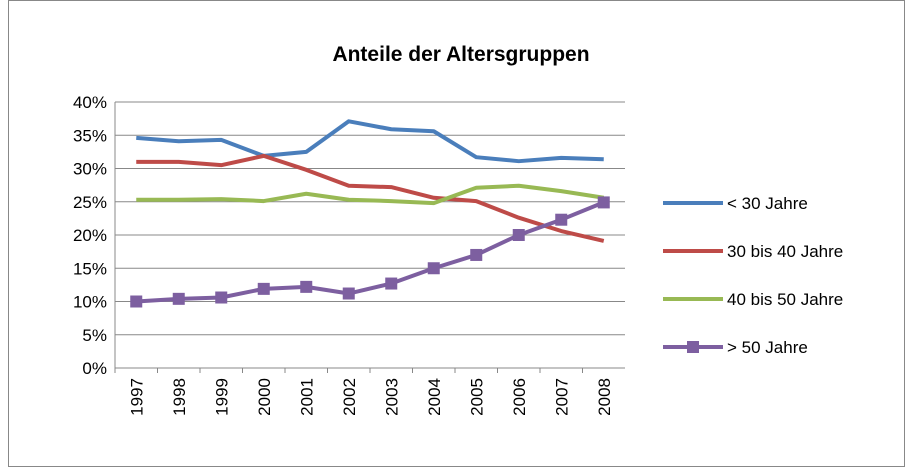 The height and width of the screenshot is (473, 906). Describe the element at coordinates (519, 397) in the screenshot. I see `x-tick-label: 2006` at that location.